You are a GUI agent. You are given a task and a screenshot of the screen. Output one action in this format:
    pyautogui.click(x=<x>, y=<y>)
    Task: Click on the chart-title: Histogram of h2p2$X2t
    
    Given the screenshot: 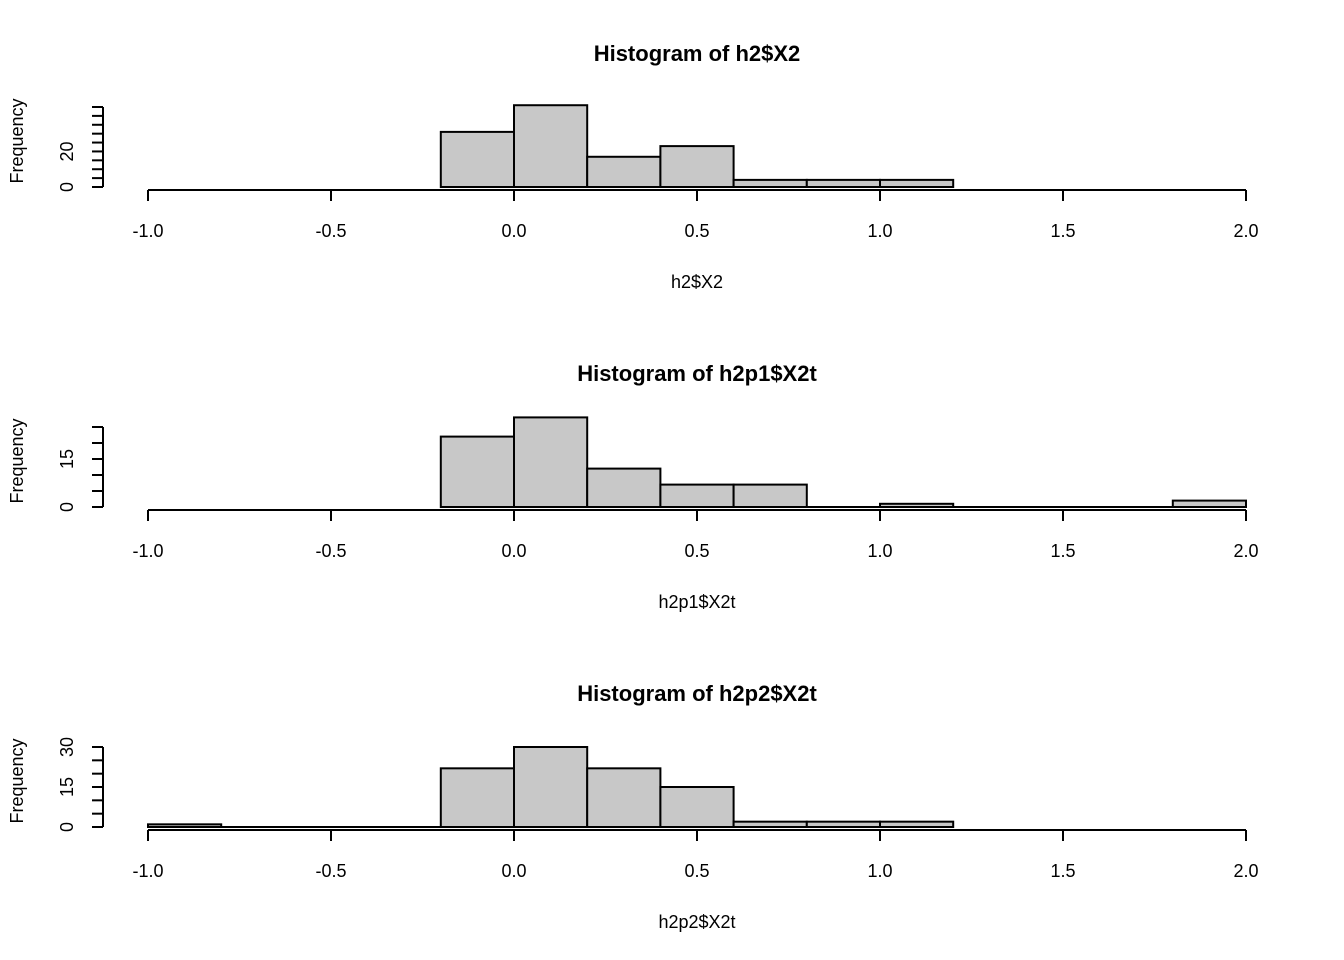 What is the action you would take?
    pyautogui.click(x=697, y=693)
    